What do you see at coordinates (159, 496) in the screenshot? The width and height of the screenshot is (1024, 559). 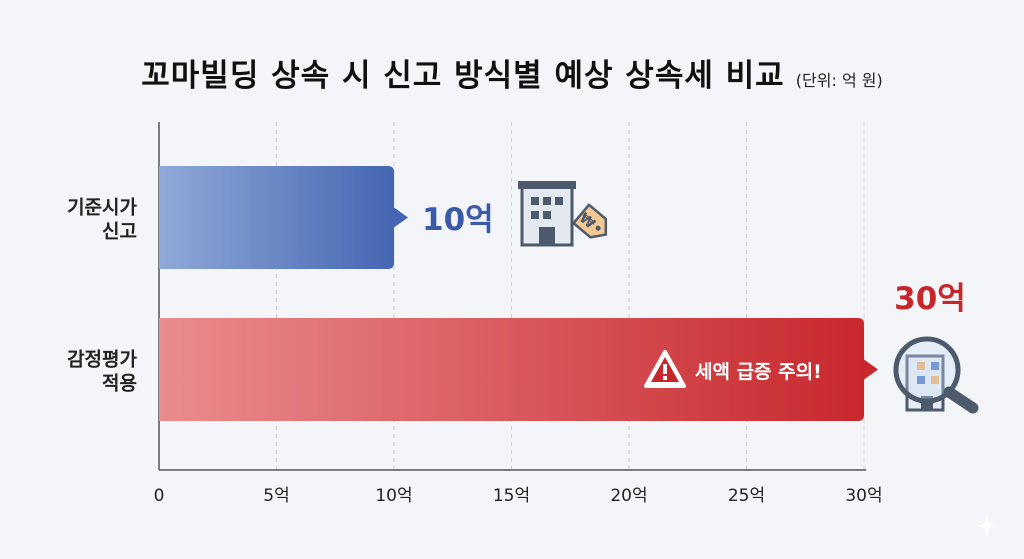 I see `x-tick-label: 0` at bounding box center [159, 496].